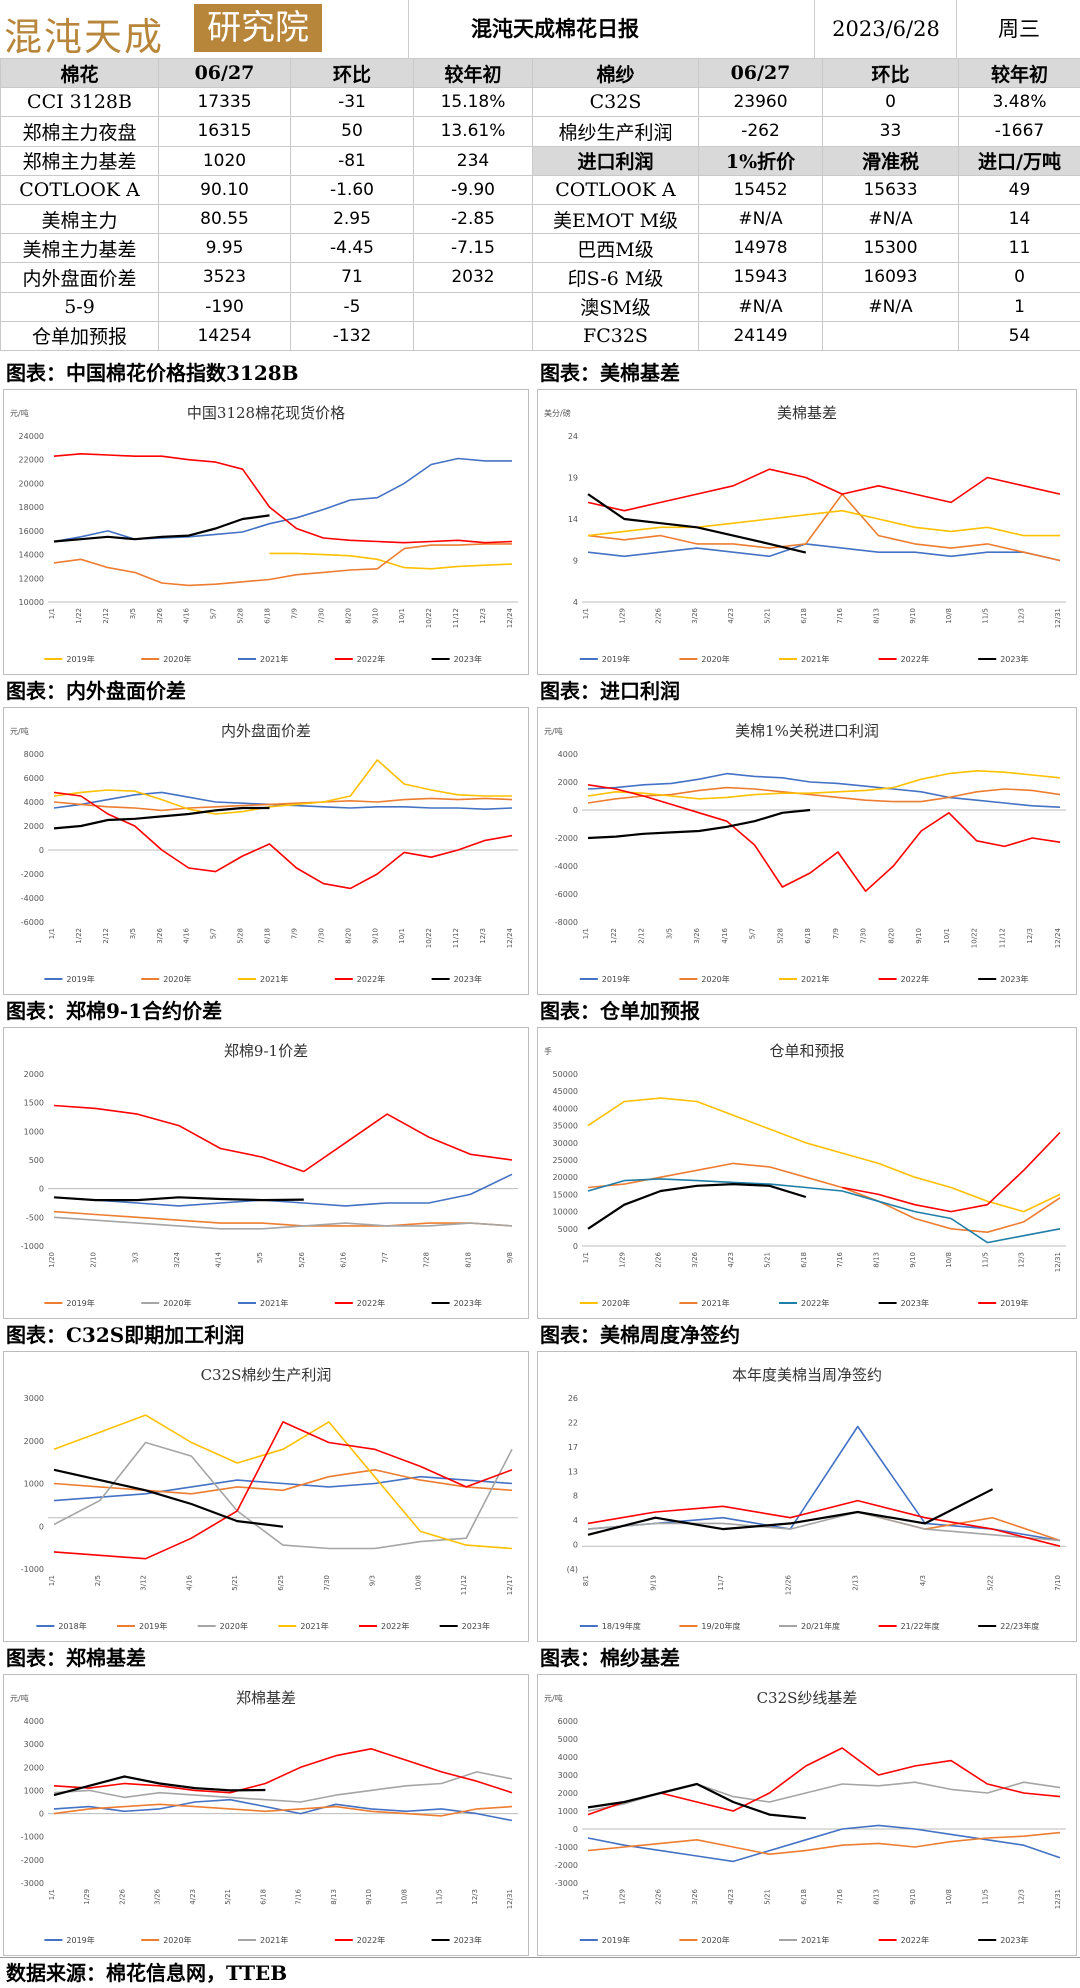 The width and height of the screenshot is (1080, 1988). I want to click on x-tick-label: 7/10, so click(1058, 1583).